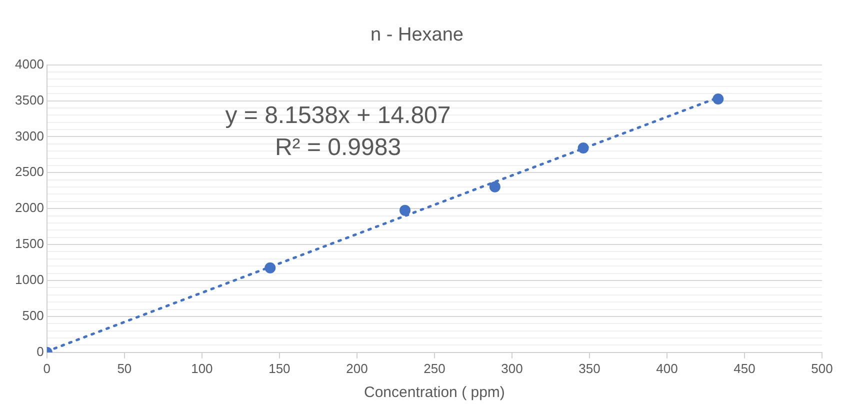 Image resolution: width=844 pixels, height=418 pixels. I want to click on y-tick-label: 3500, so click(29, 100).